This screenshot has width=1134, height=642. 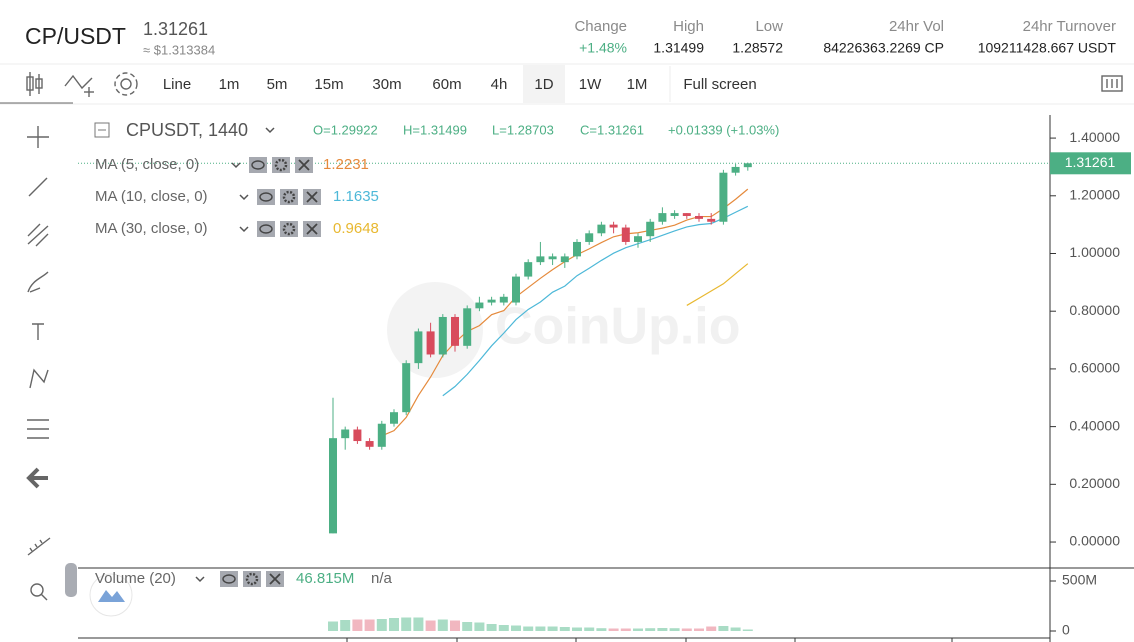 I want to click on toolbar-item: 4h, so click(x=499, y=84).